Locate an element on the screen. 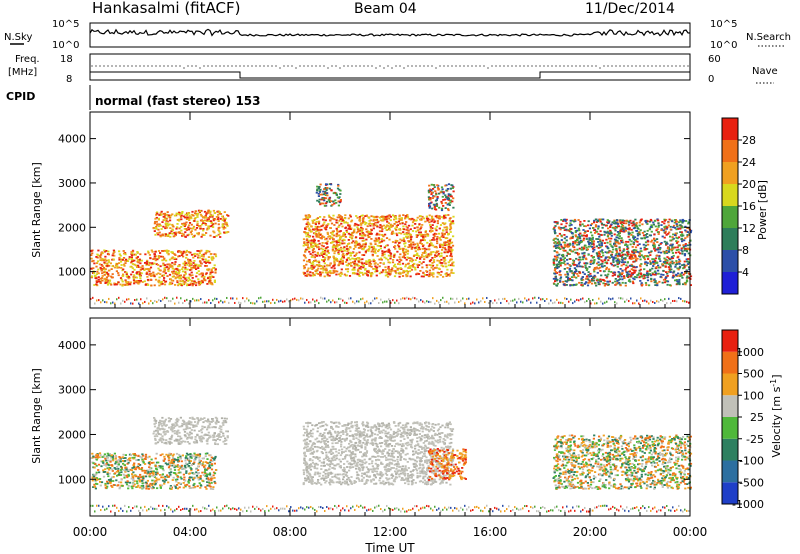  colorbar-swatch is located at coordinates (730, 239).